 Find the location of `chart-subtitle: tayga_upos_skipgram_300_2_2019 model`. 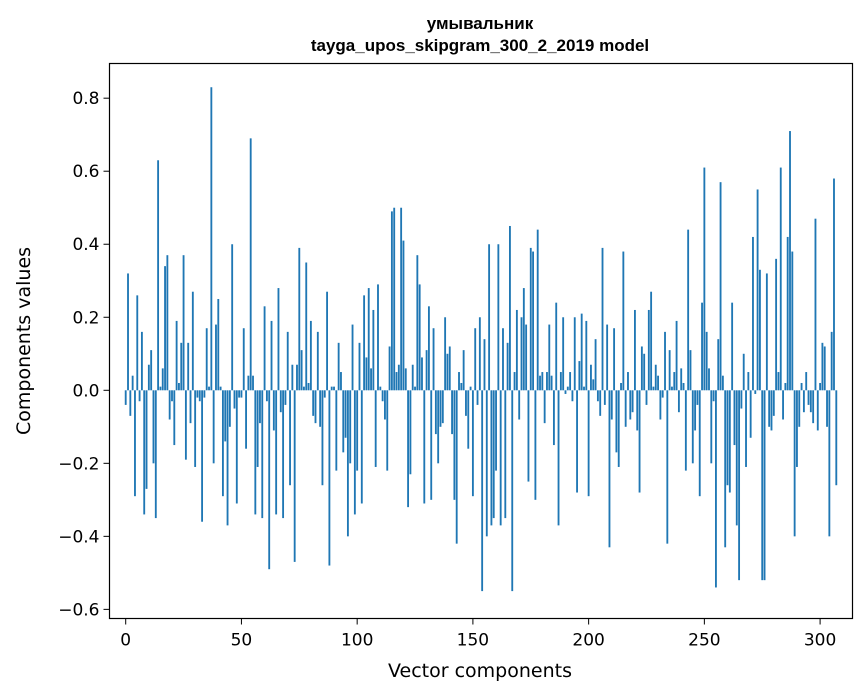

chart-subtitle: tayga_upos_skipgram_300_2_2019 model is located at coordinates (480, 45).